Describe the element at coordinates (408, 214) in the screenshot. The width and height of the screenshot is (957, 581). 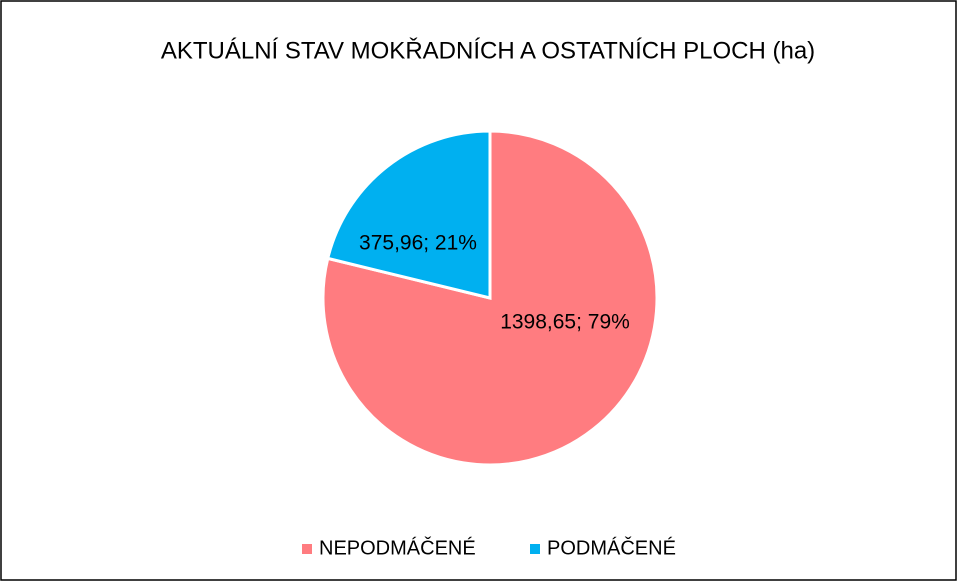
I see `pie-slice` at that location.